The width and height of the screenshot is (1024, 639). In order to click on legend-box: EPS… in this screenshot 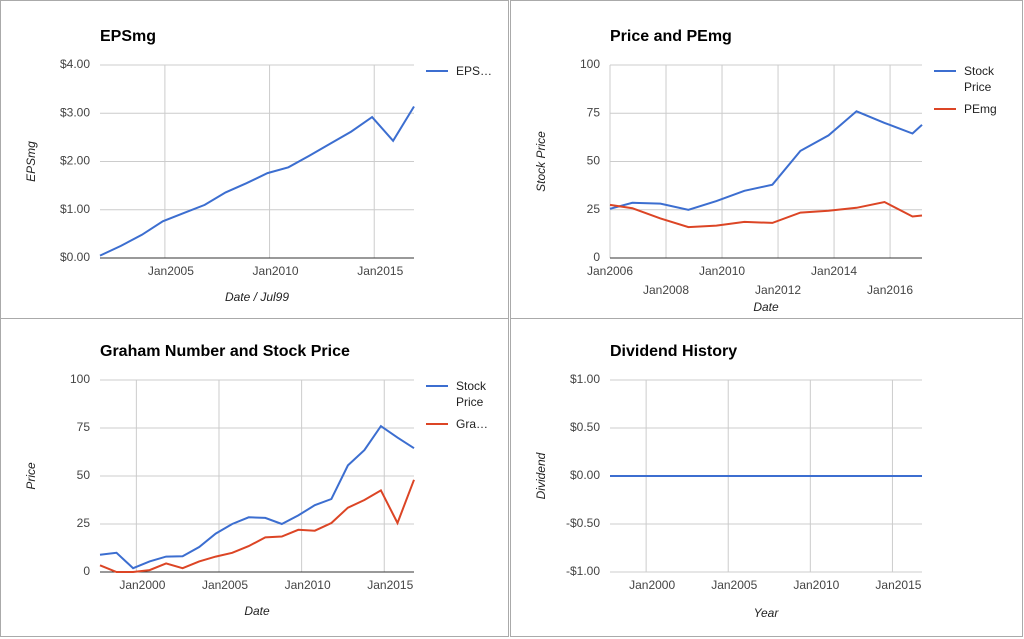, I will do `click(469, 71)`.